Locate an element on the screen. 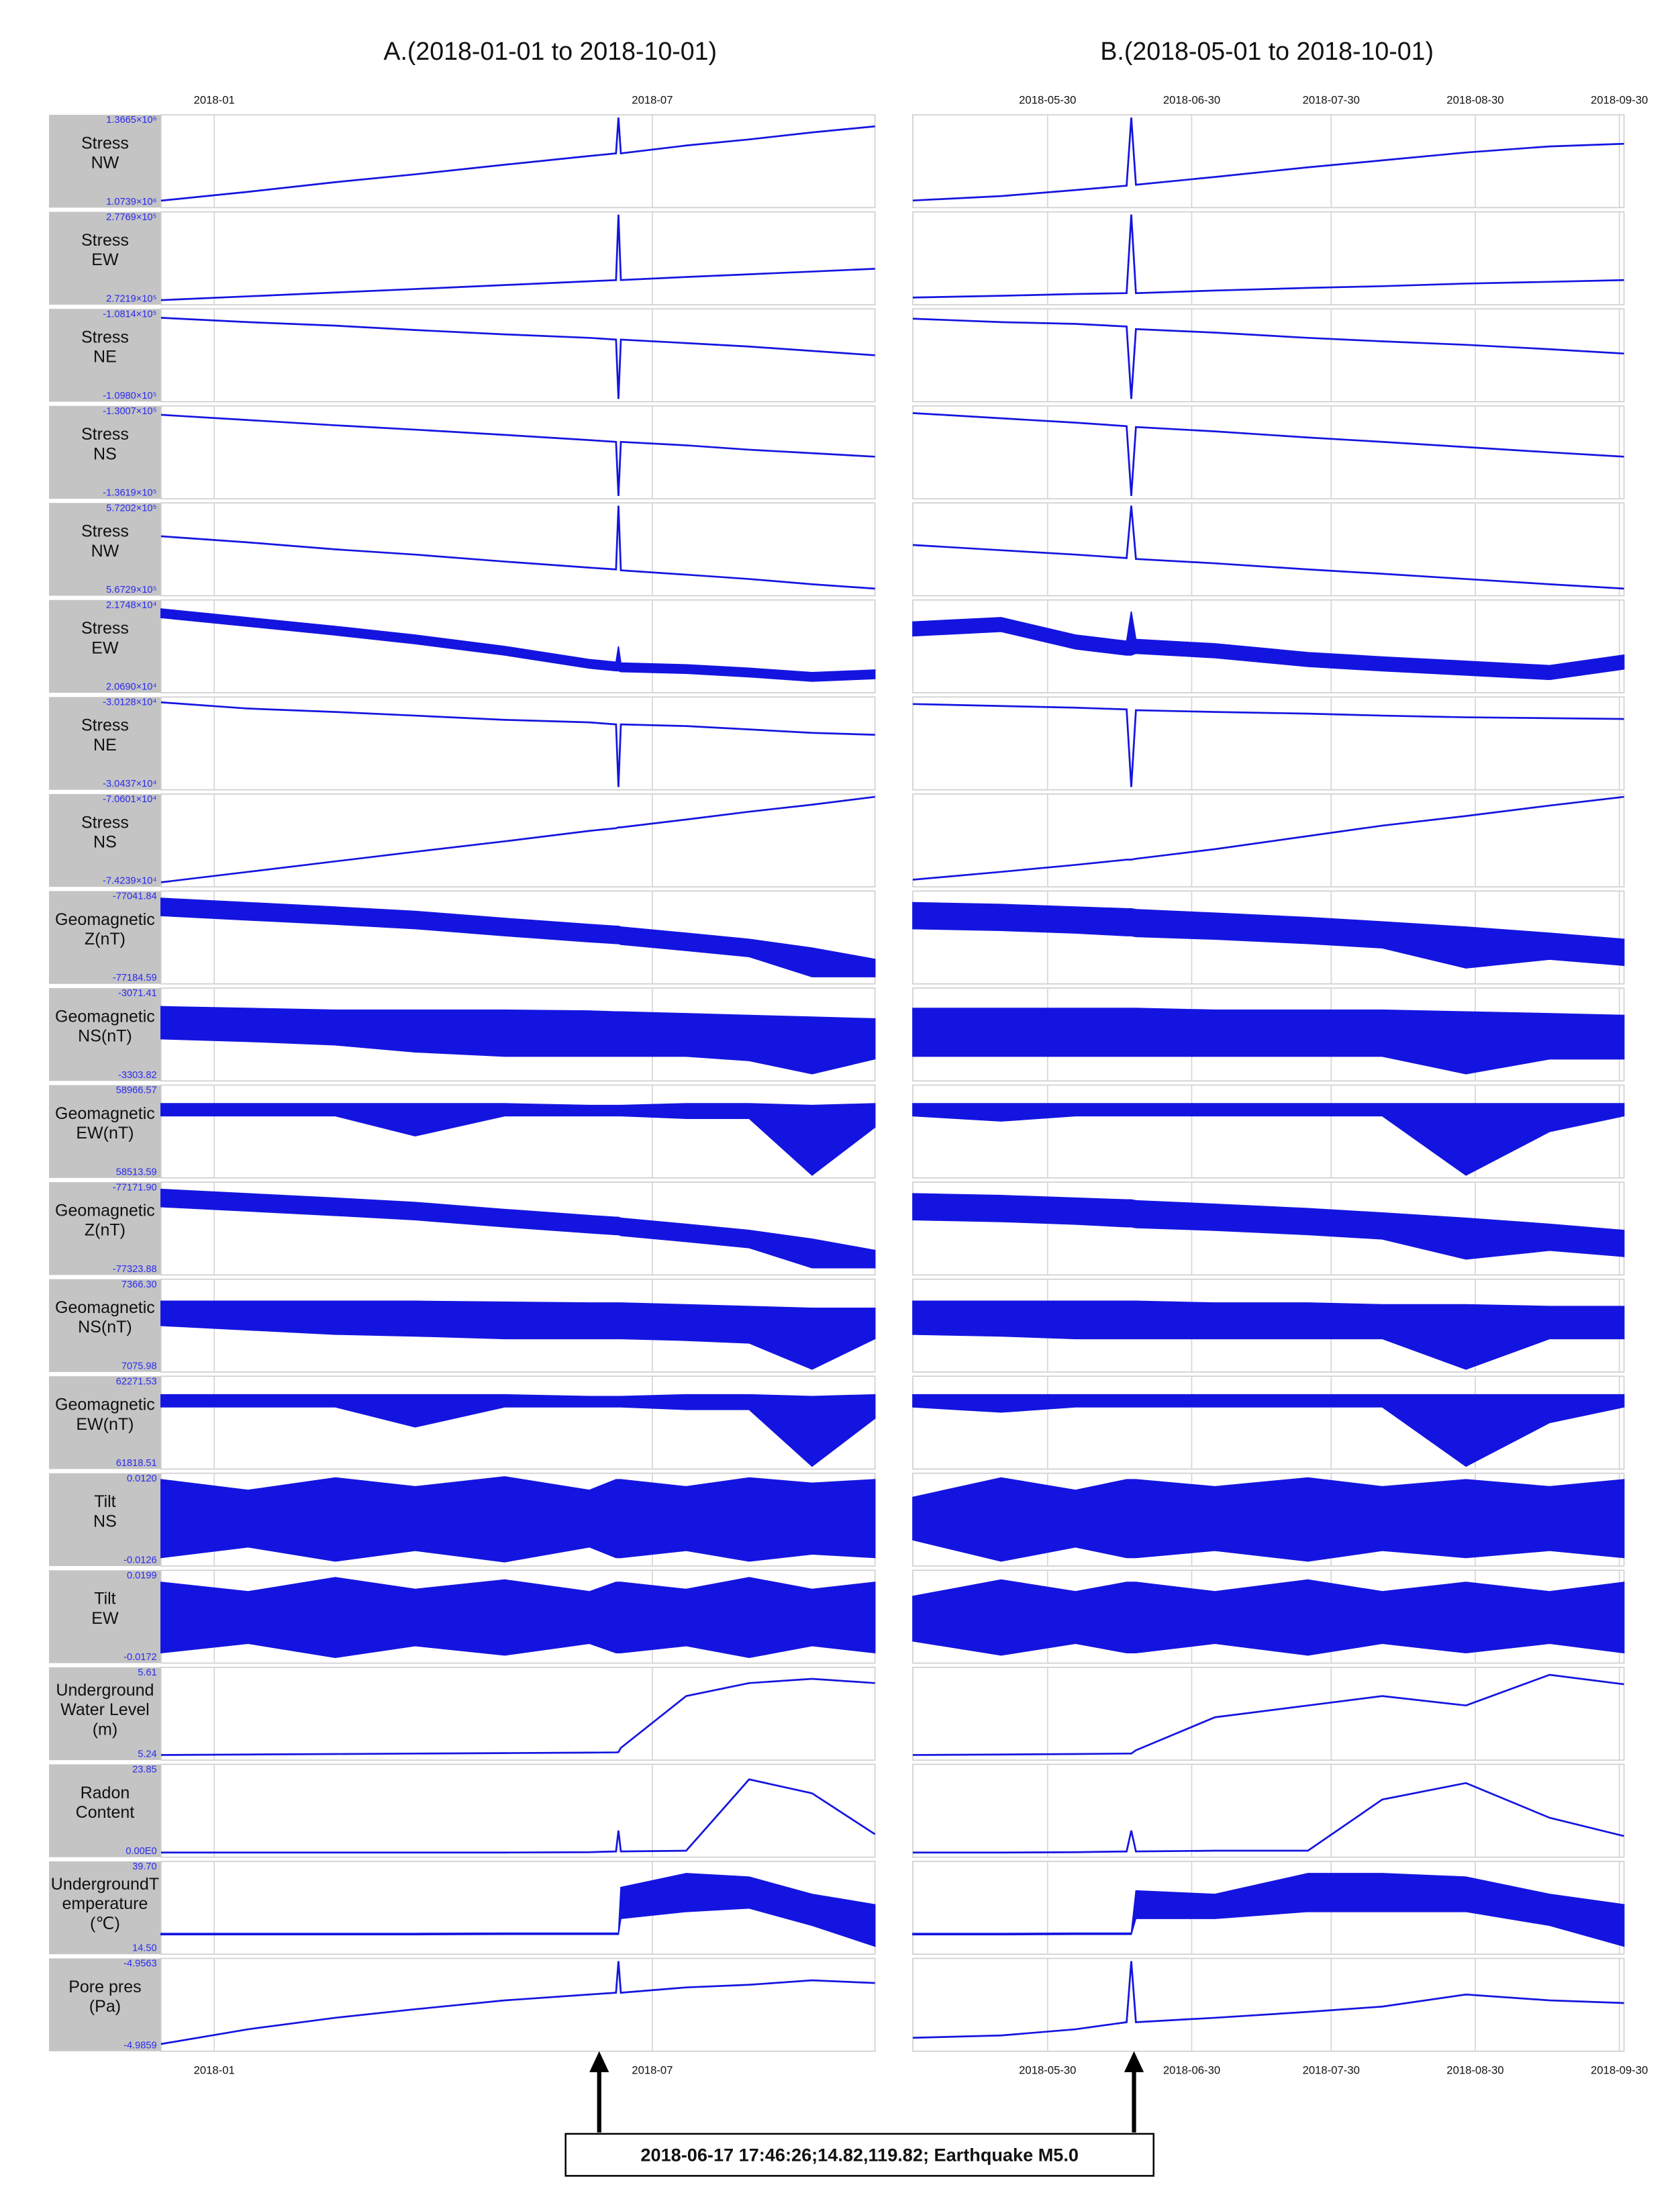 The height and width of the screenshot is (2189, 1680). y-tick-label: 0.00E0 is located at coordinates (141, 1851).